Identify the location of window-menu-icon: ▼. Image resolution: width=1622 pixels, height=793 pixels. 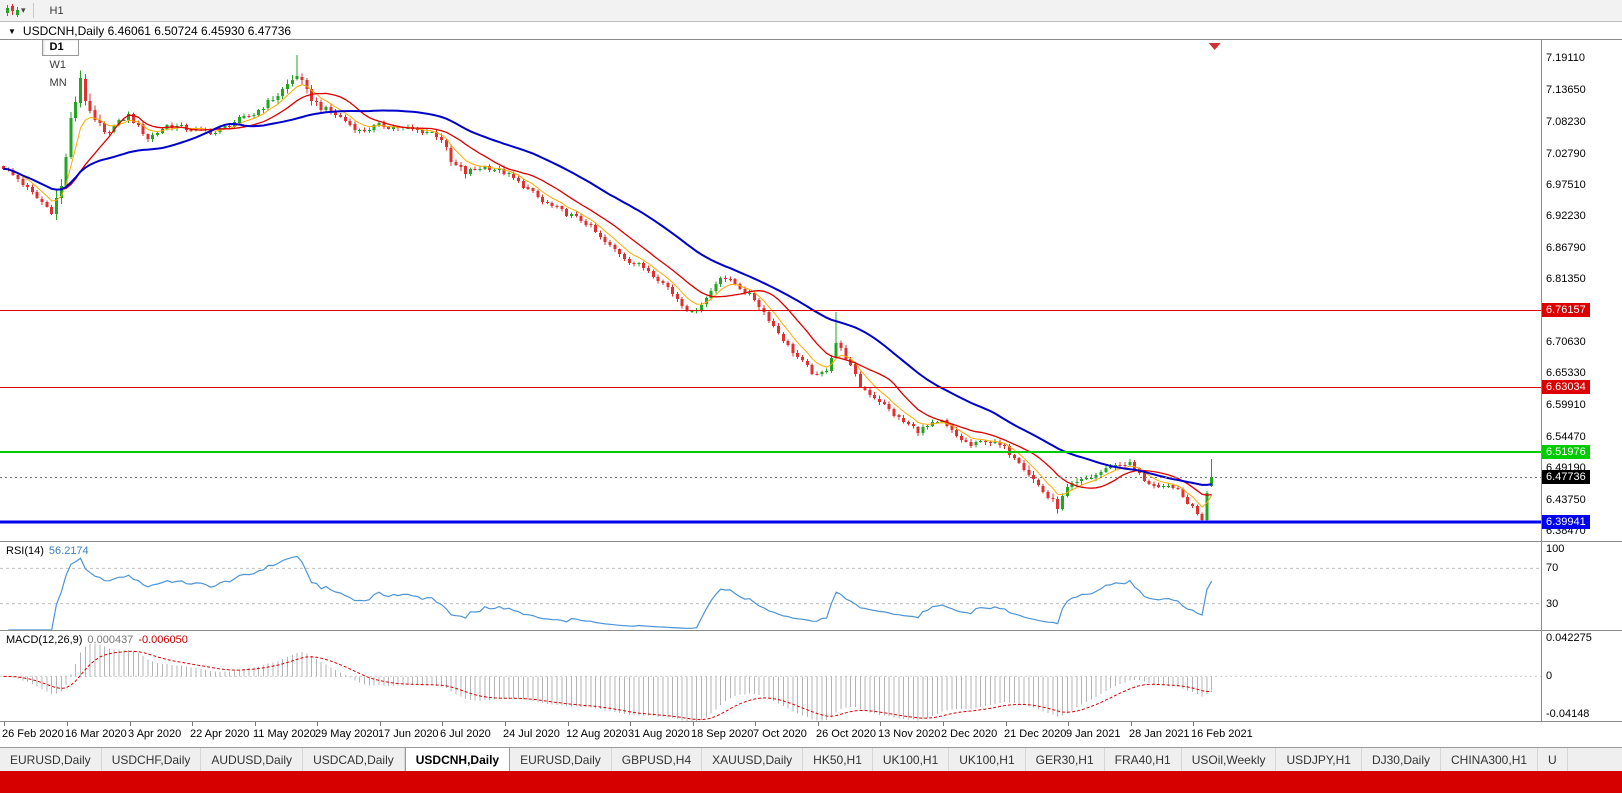
(12, 31).